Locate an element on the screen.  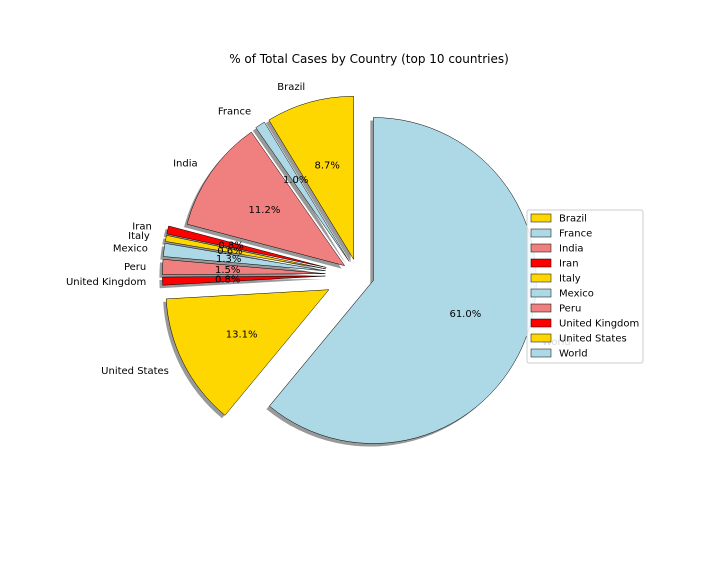
slice-brazil is located at coordinates (311, 178).